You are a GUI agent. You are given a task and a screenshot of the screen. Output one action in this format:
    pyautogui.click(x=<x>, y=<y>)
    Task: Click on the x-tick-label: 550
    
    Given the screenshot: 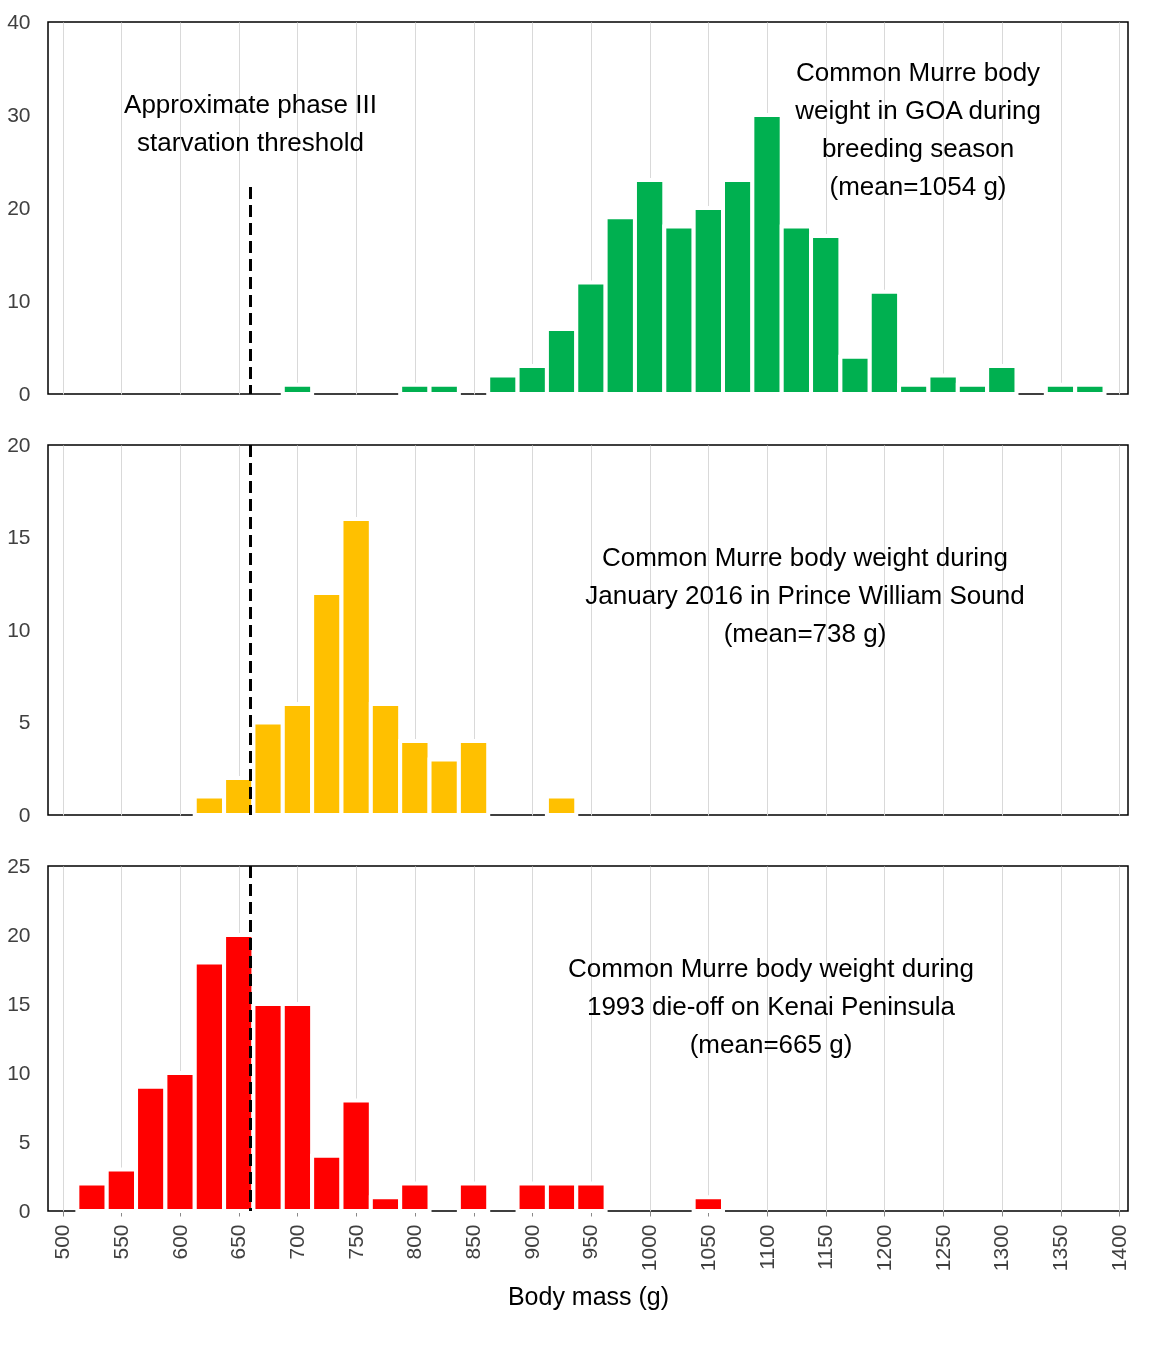 What is the action you would take?
    pyautogui.click(x=120, y=1242)
    